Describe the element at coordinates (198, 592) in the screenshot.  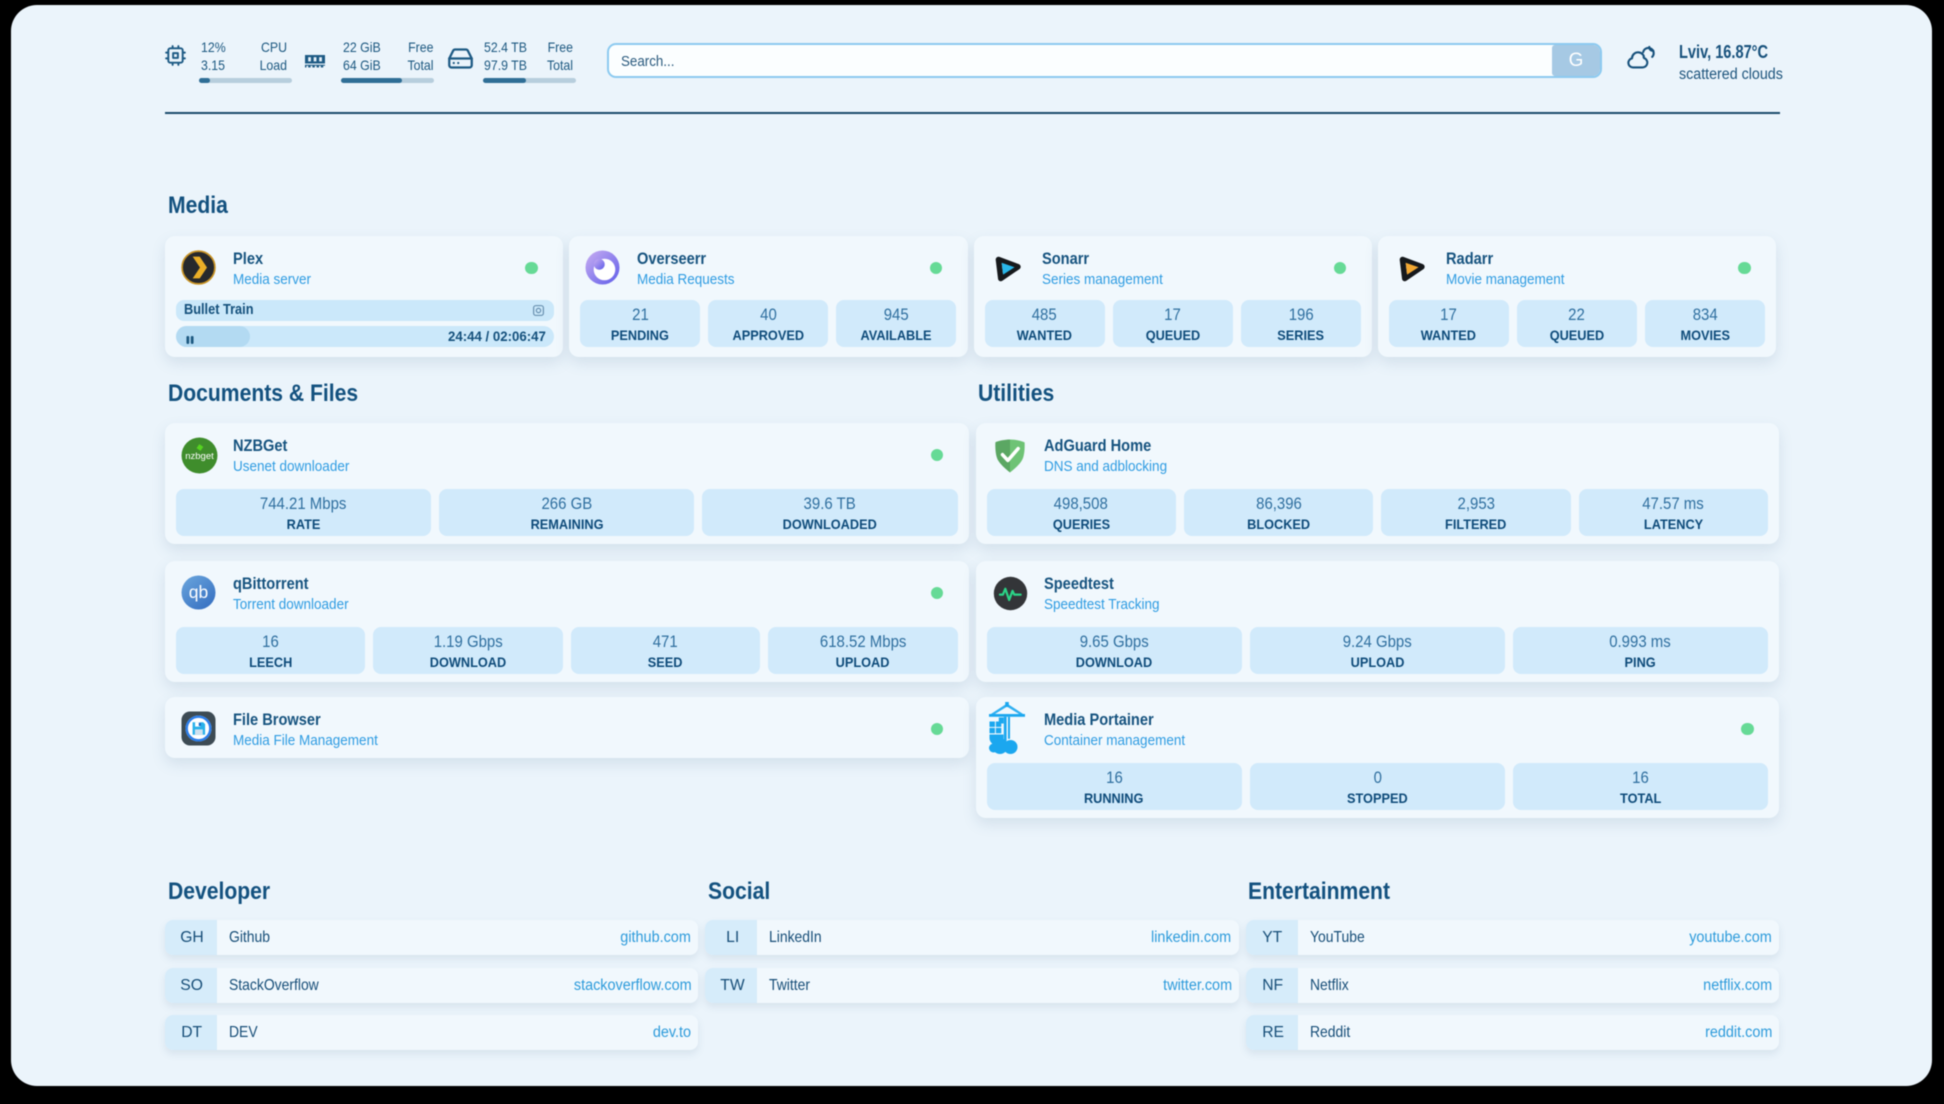
I see `svg-text: qb` at that location.